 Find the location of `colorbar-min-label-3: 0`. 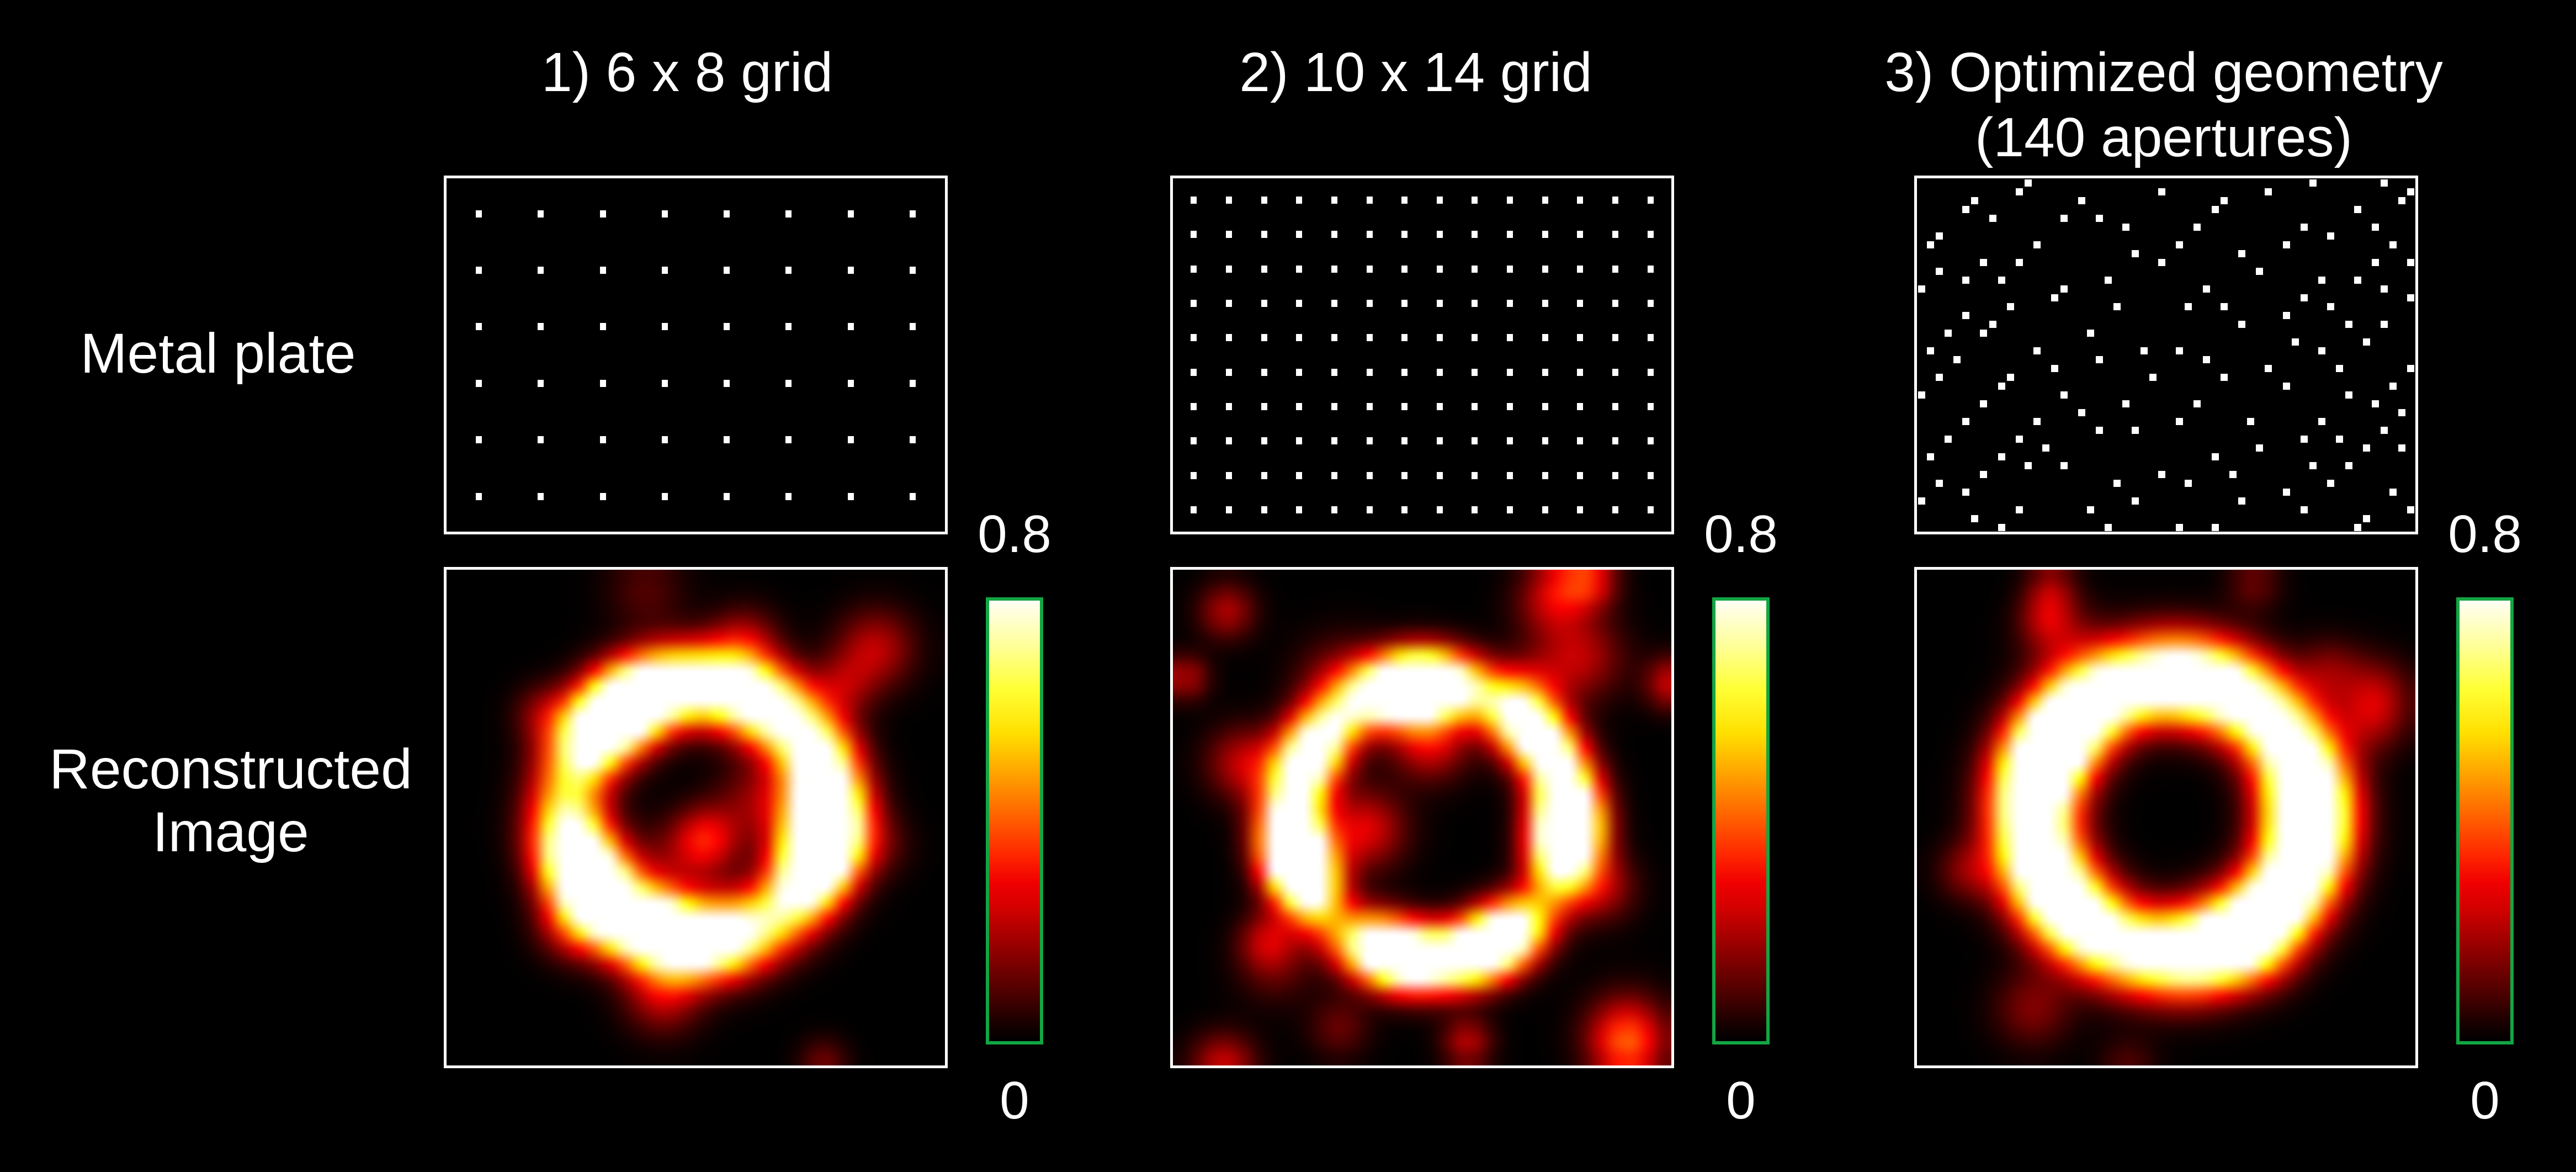

colorbar-min-label-3: 0 is located at coordinates (2485, 1100).